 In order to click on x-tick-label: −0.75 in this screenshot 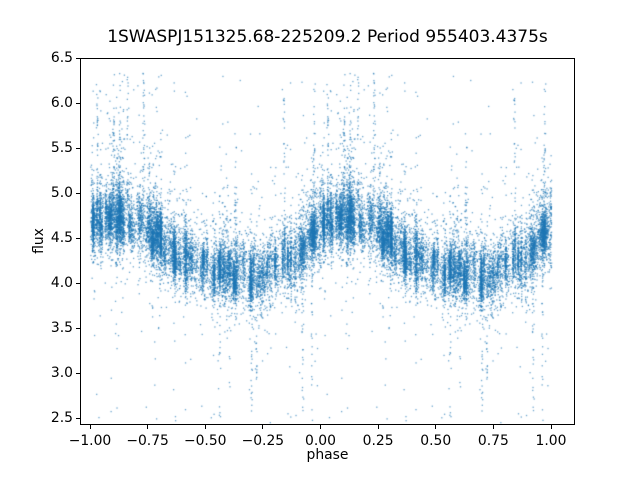, I will do `click(147, 441)`.